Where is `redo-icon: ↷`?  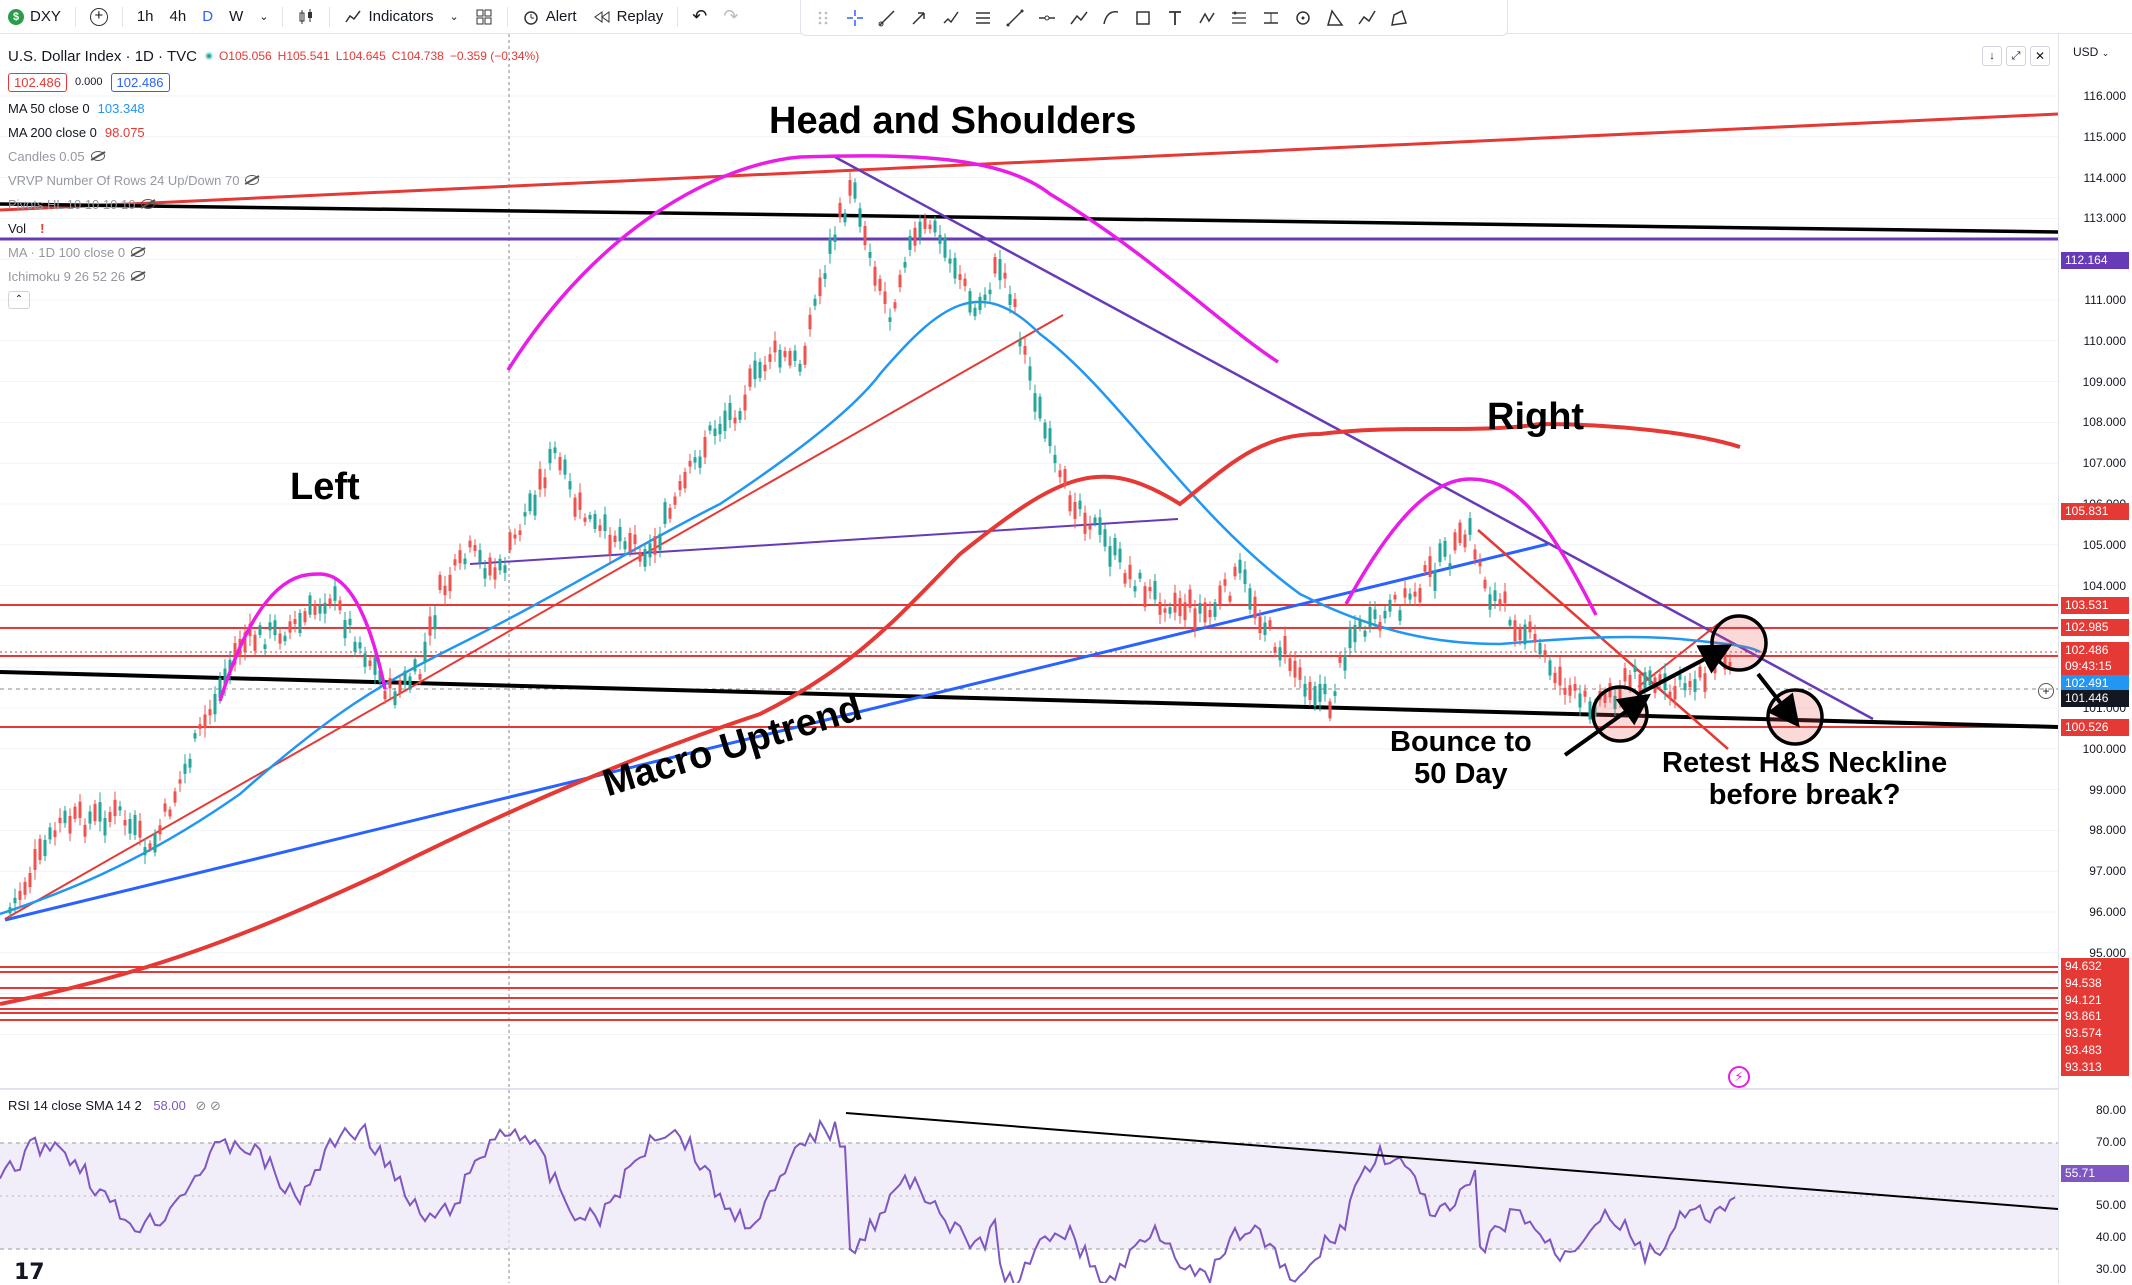 redo-icon: ↷ is located at coordinates (731, 16).